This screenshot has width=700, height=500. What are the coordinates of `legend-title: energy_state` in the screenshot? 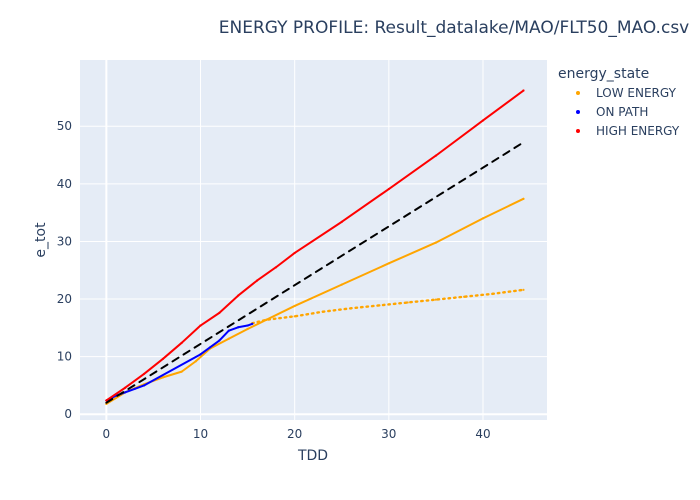 It's located at (603, 74).